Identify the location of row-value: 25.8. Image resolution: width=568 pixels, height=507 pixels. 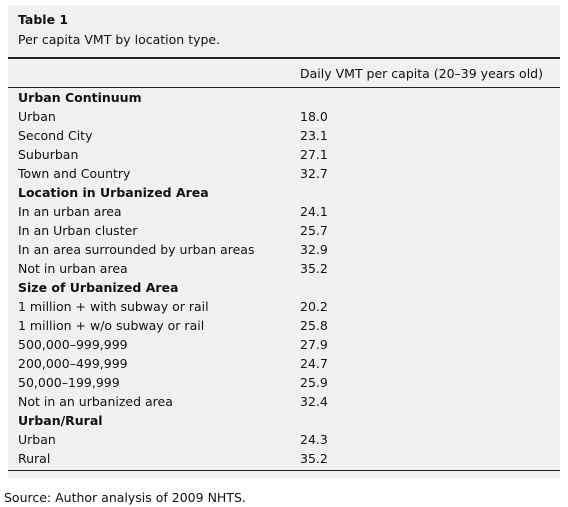
(314, 325).